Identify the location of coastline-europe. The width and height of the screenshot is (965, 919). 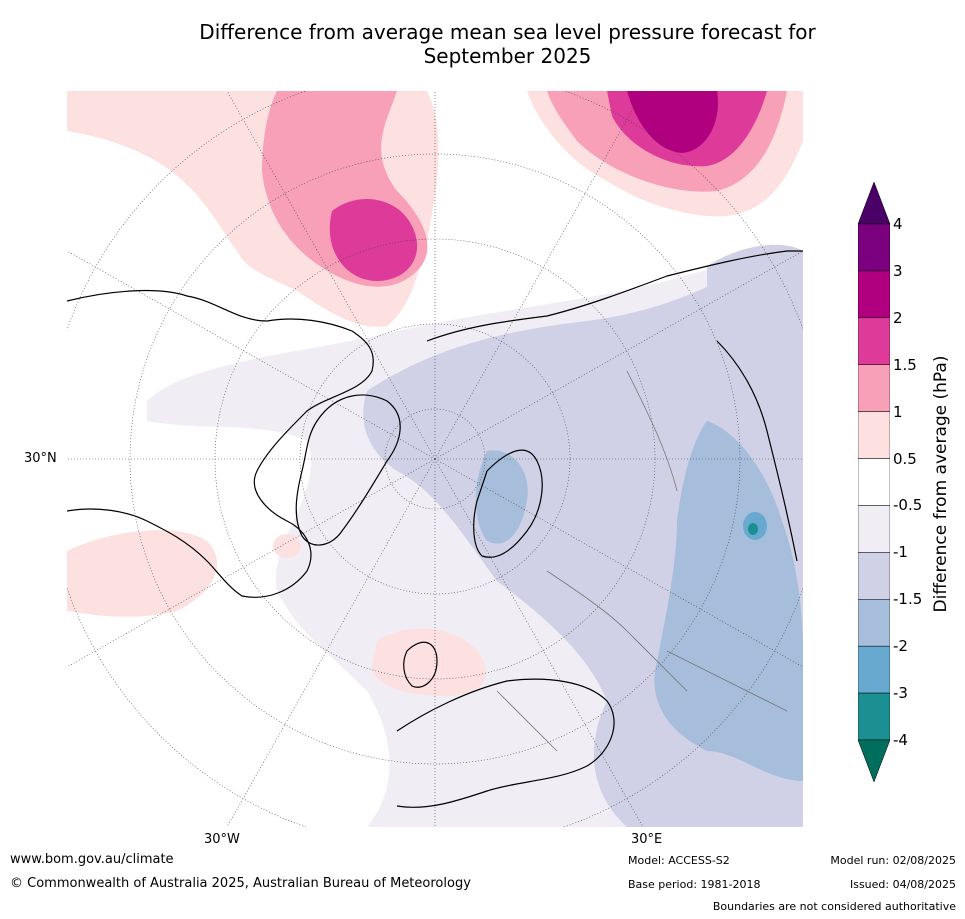
(505, 743).